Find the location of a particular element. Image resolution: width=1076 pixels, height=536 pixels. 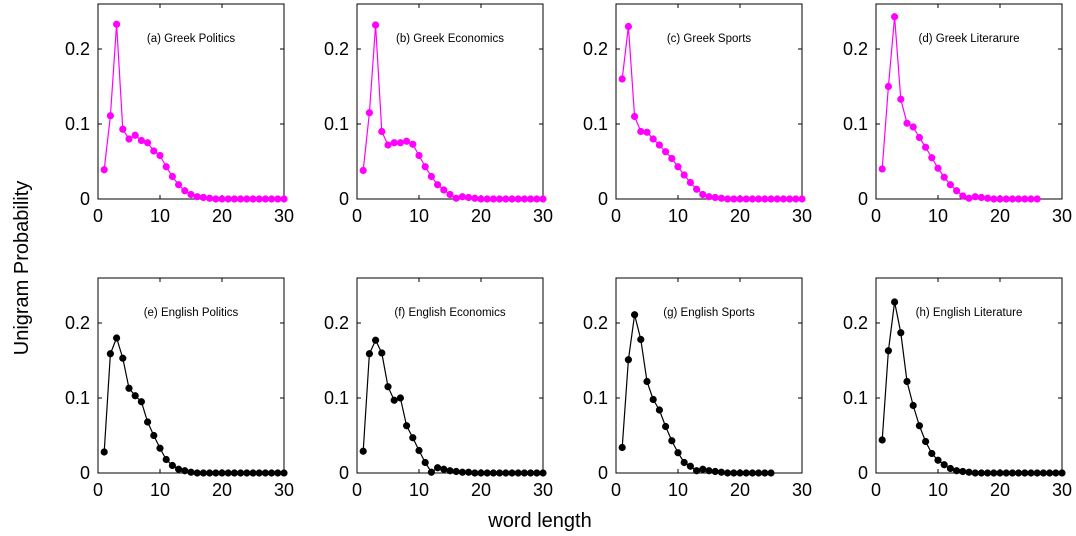

subplot-title: (g) English Sports is located at coordinates (709, 313).